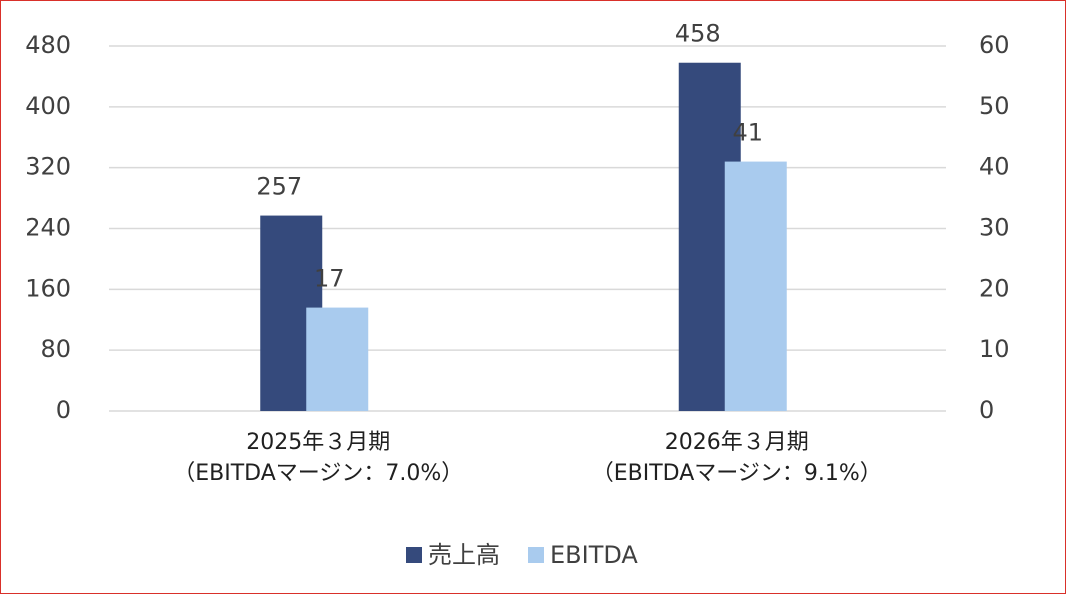 This screenshot has width=1066, height=594. I want to click on y2-tick-label: 30, so click(994, 228).